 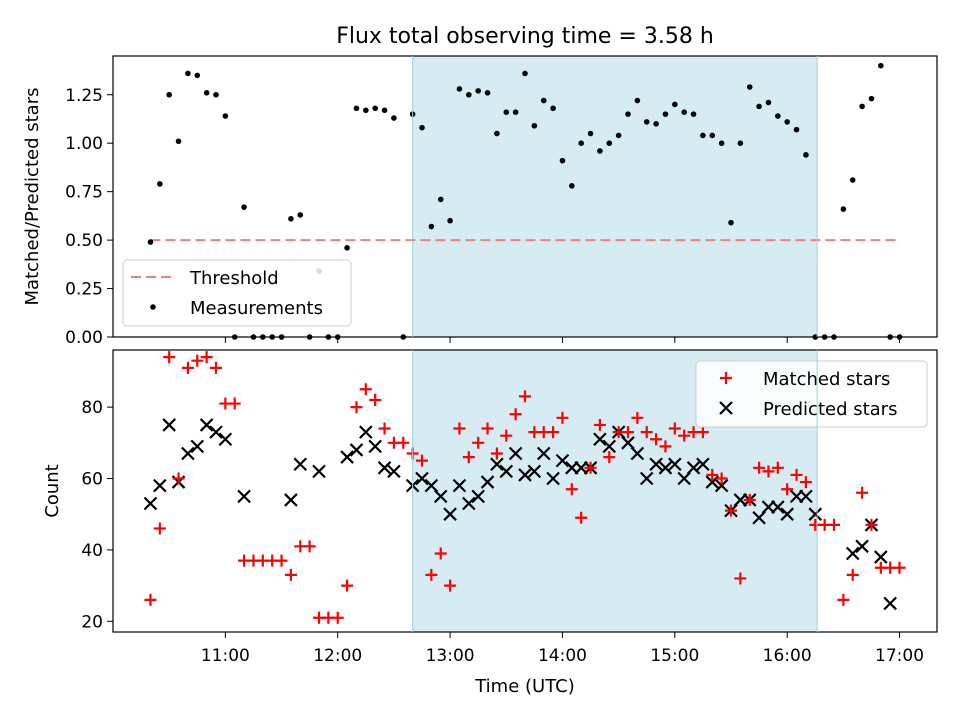 I want to click on y-tick-label: 0.75, so click(x=84, y=193).